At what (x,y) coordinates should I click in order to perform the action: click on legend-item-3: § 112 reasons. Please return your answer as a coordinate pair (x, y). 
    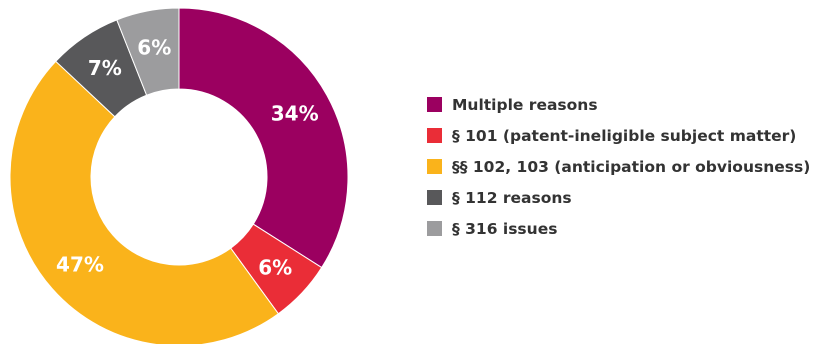
    Looking at the image, I should click on (618, 197).